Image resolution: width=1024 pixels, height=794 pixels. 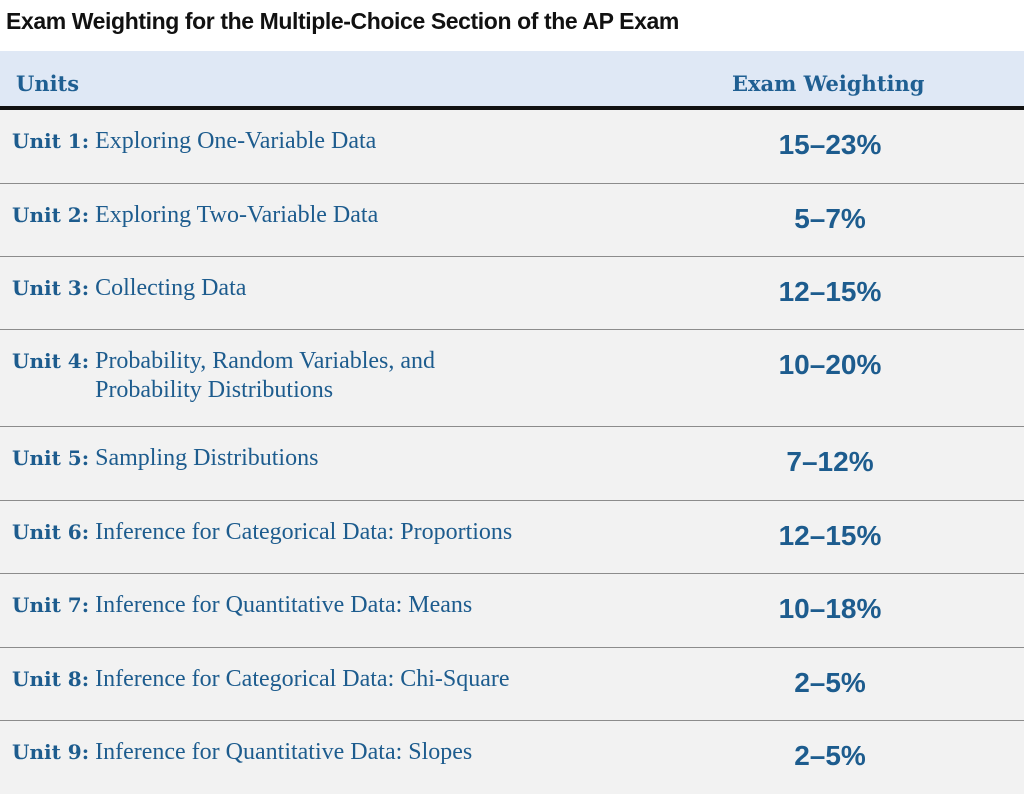 I want to click on table-row: Unit 2: Exploring Two-Variable Data 5–7%, so click(x=512, y=220).